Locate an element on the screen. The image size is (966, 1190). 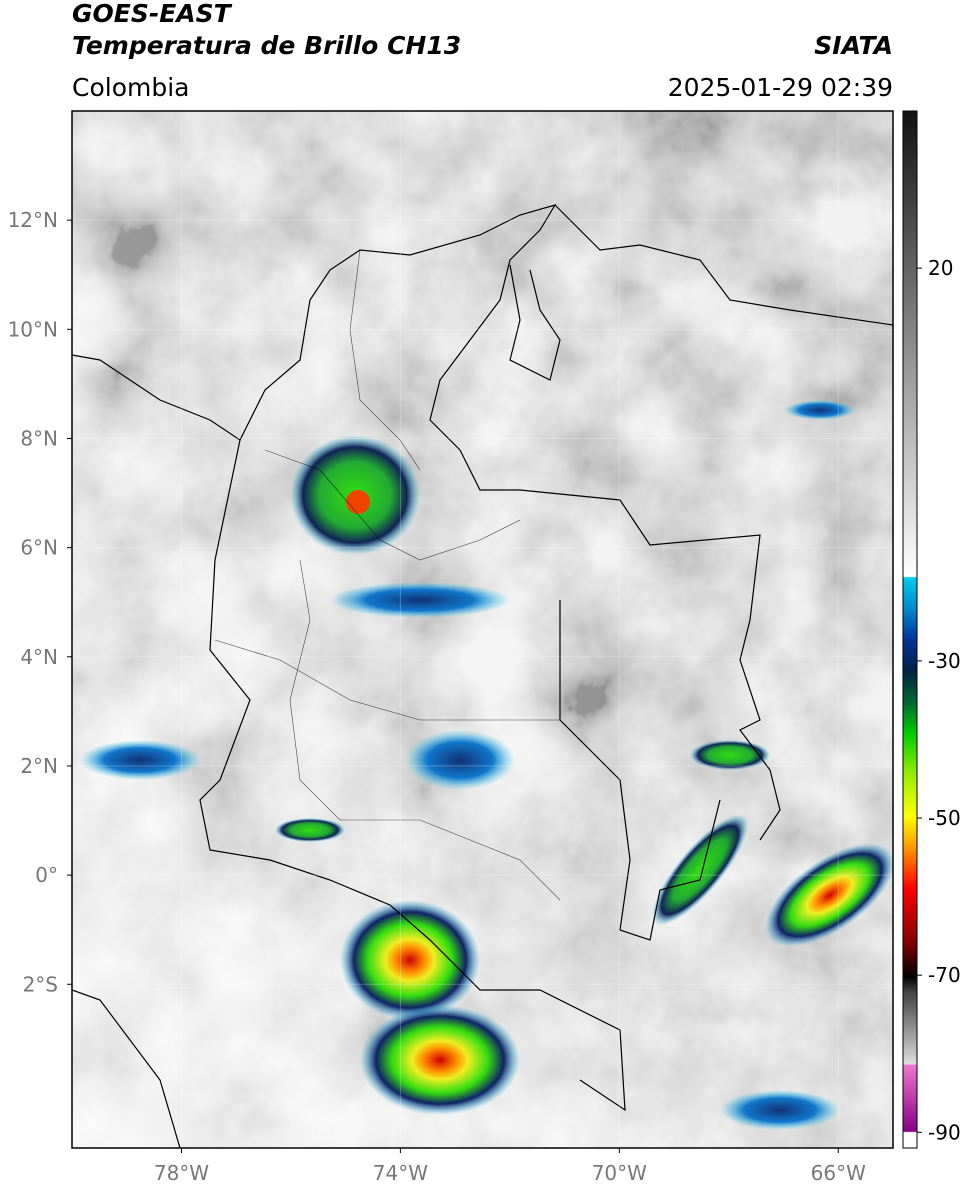
timestamp: 2025-01-29 02:39 is located at coordinates (780, 87).